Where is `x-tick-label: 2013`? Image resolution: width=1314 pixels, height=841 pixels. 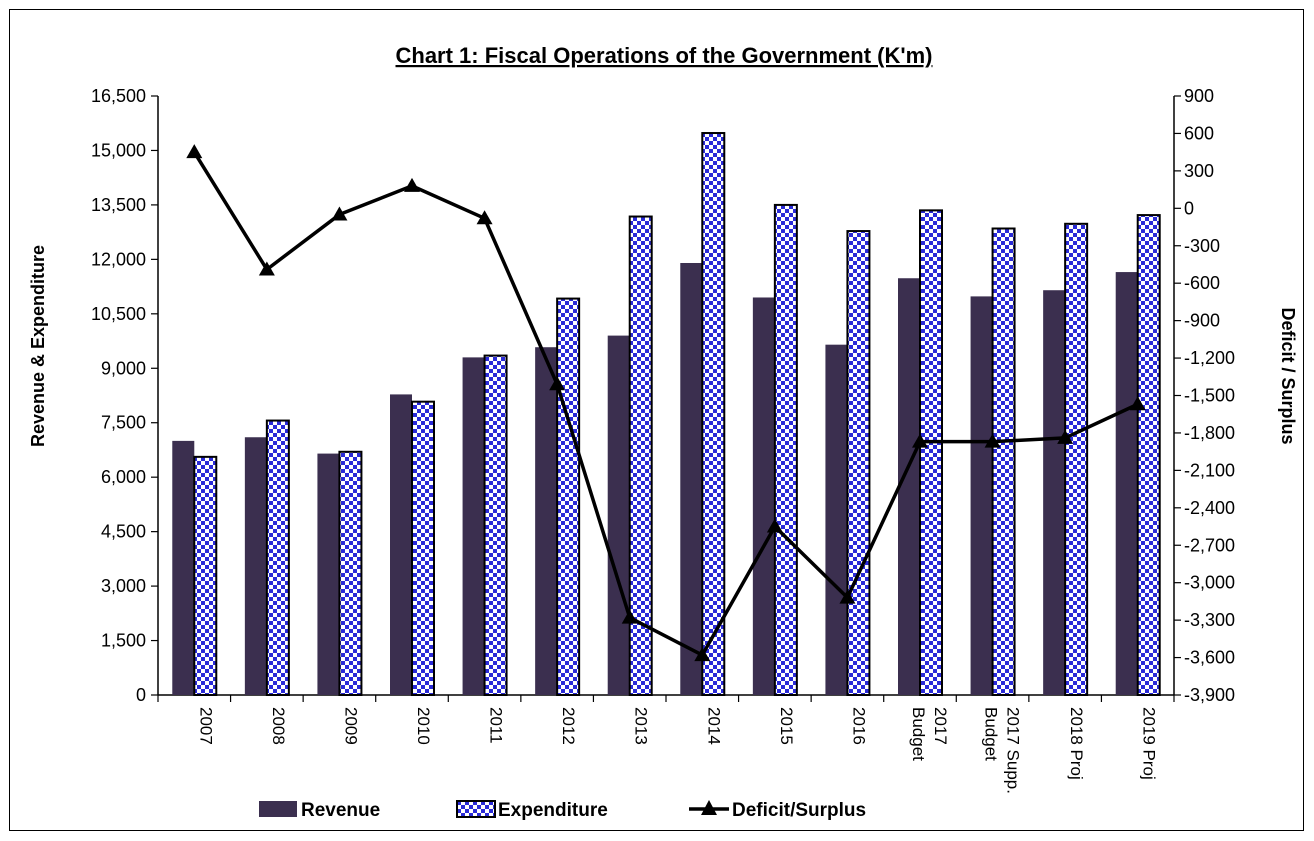
x-tick-label: 2013 is located at coordinates (641, 726).